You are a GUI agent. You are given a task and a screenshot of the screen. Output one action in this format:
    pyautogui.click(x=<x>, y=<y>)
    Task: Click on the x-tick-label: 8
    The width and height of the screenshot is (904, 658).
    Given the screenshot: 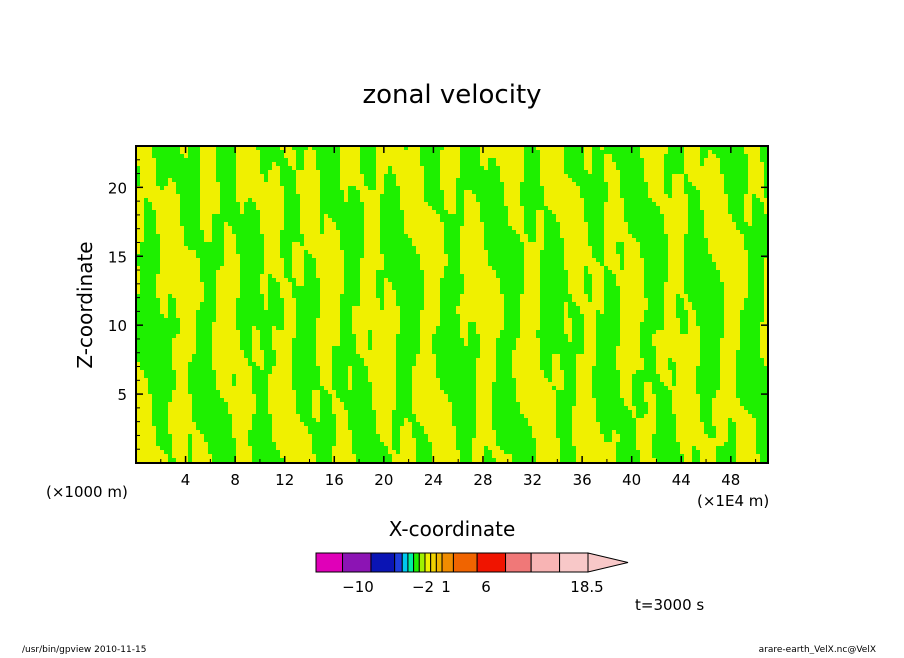 What is the action you would take?
    pyautogui.click(x=235, y=480)
    